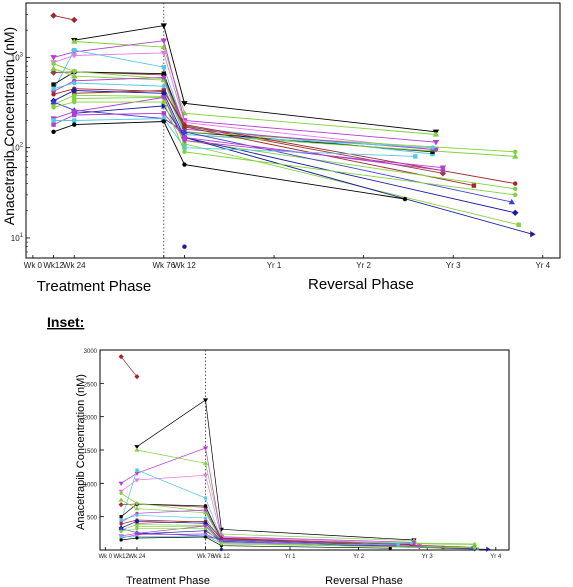 The image size is (573, 587). Describe the element at coordinates (168, 581) in the screenshot. I see `inset-phase-treatment: Treatment Phase` at that location.